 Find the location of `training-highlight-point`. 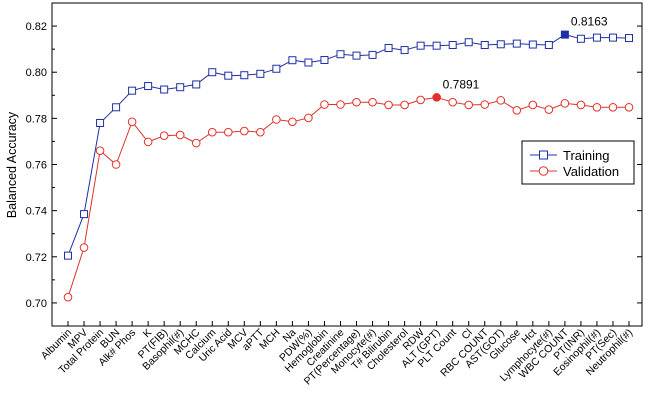

training-highlight-point is located at coordinates (564, 34).